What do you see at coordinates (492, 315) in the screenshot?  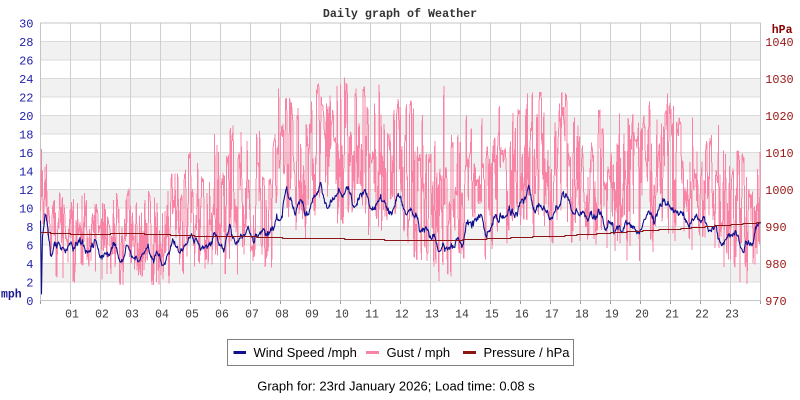 I see `svg-text: 15` at bounding box center [492, 315].